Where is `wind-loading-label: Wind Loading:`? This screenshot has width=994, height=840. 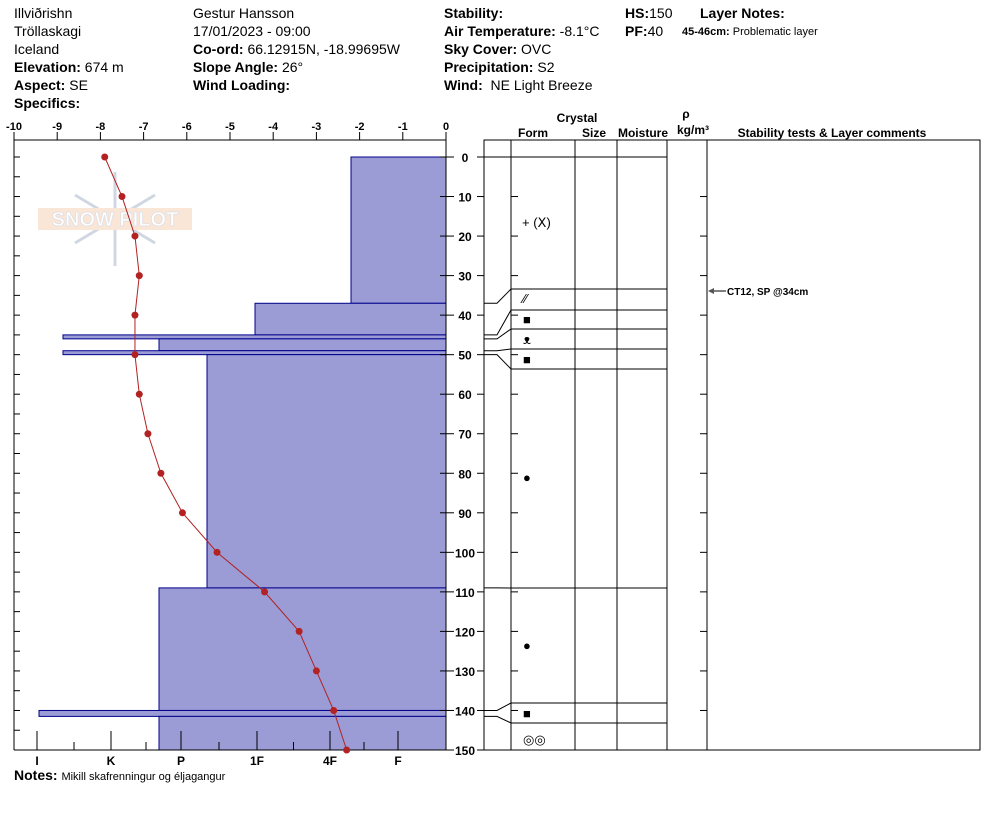
wind-loading-label: Wind Loading: is located at coordinates (242, 85).